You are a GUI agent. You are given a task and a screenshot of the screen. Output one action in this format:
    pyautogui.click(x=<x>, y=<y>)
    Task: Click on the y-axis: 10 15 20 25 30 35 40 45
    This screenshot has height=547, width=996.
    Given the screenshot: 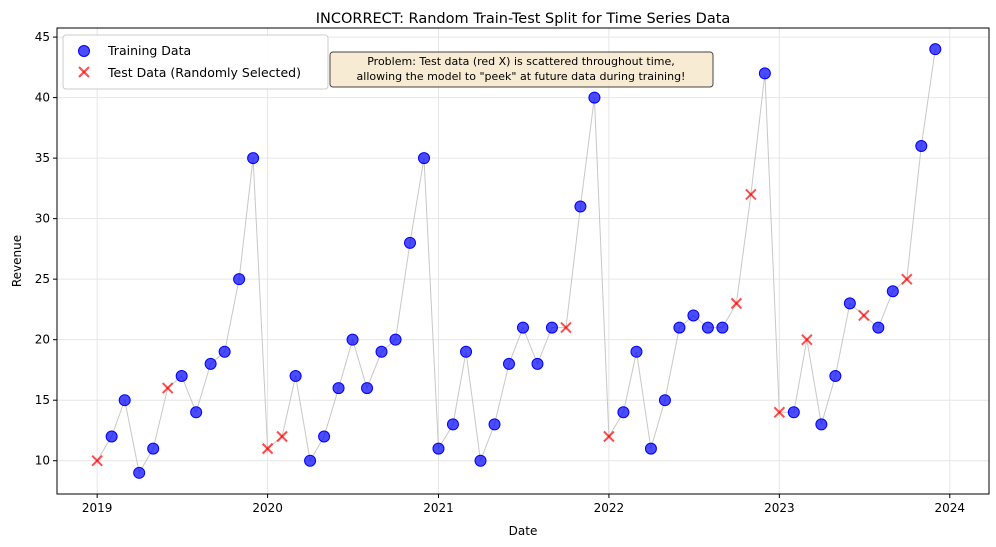 What is the action you would take?
    pyautogui.click(x=46, y=249)
    